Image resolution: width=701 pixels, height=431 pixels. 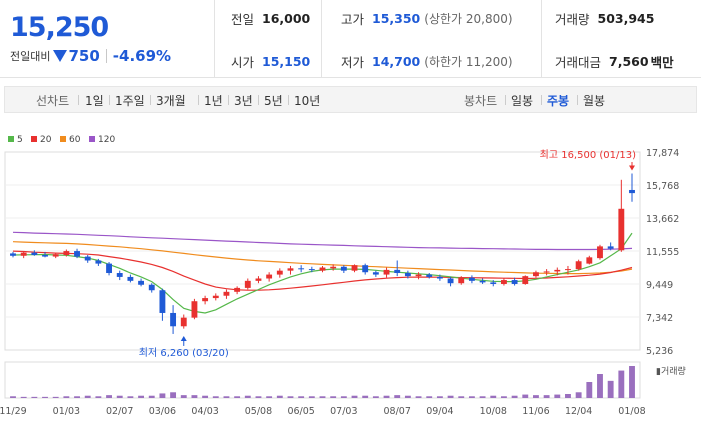 What do you see at coordinates (629, 61) in the screenshot?
I see `amount-value: 7,560` at bounding box center [629, 61].